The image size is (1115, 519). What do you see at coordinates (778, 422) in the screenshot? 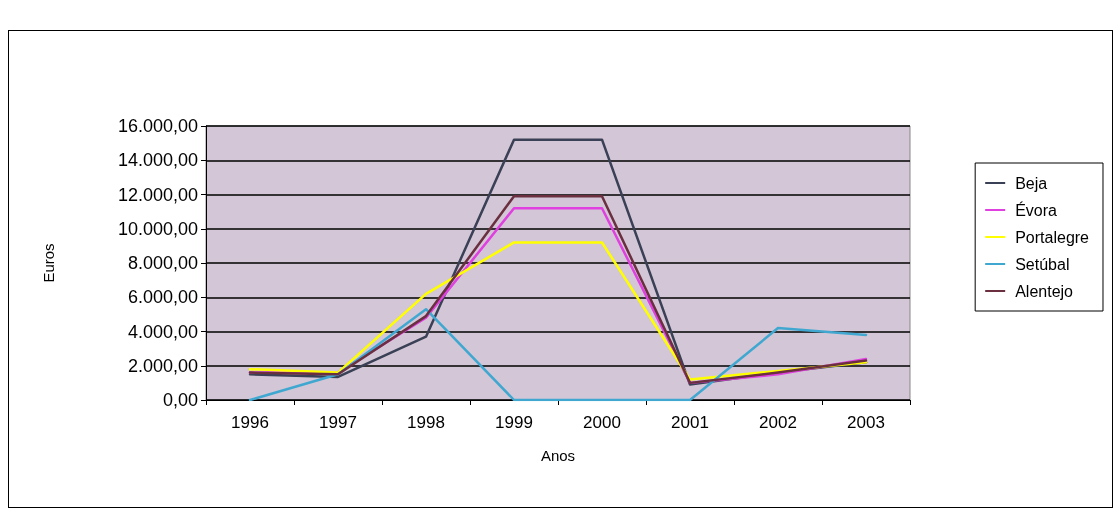
I see `x-tick-label: 2002` at bounding box center [778, 422].